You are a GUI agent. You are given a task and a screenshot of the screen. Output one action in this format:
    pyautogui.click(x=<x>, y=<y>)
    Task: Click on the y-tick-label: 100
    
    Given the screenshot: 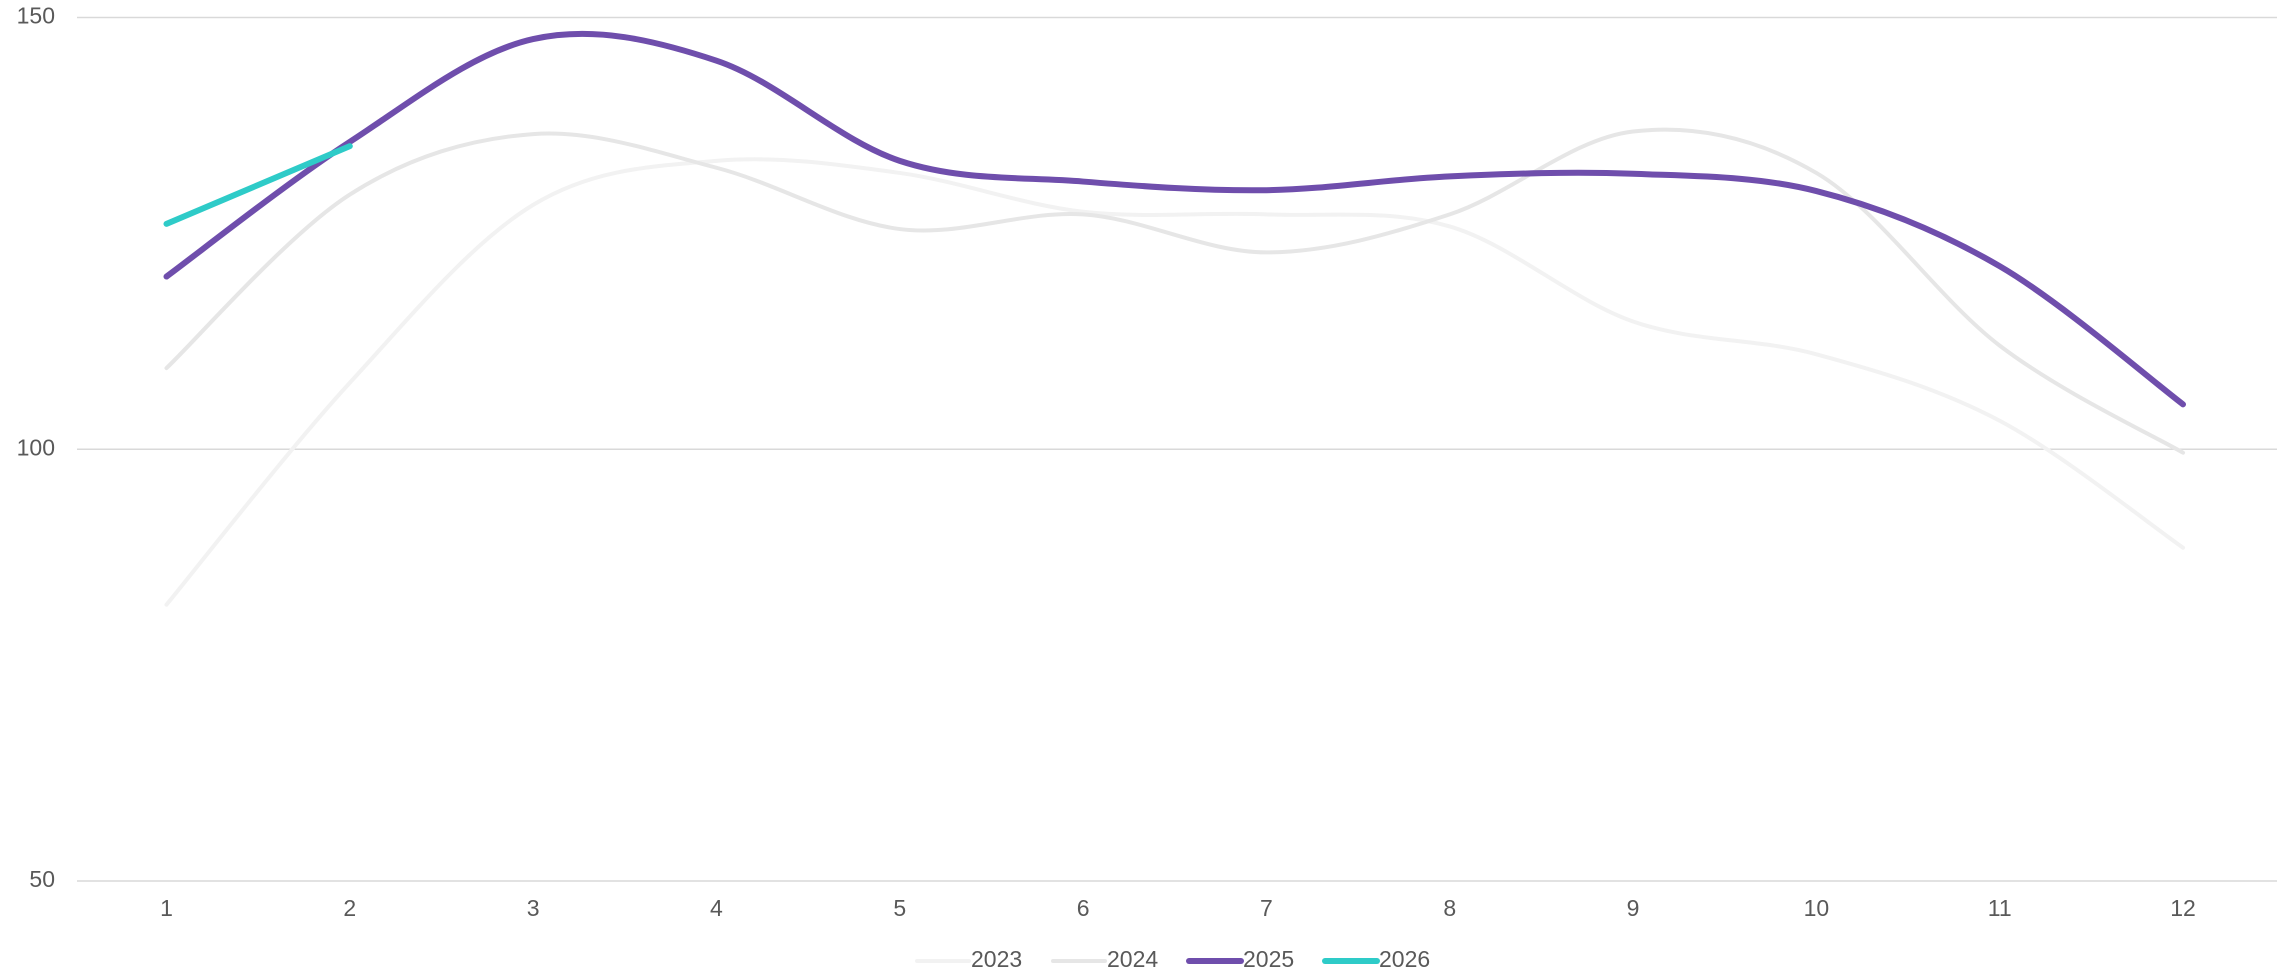 What is the action you would take?
    pyautogui.click(x=36, y=447)
    